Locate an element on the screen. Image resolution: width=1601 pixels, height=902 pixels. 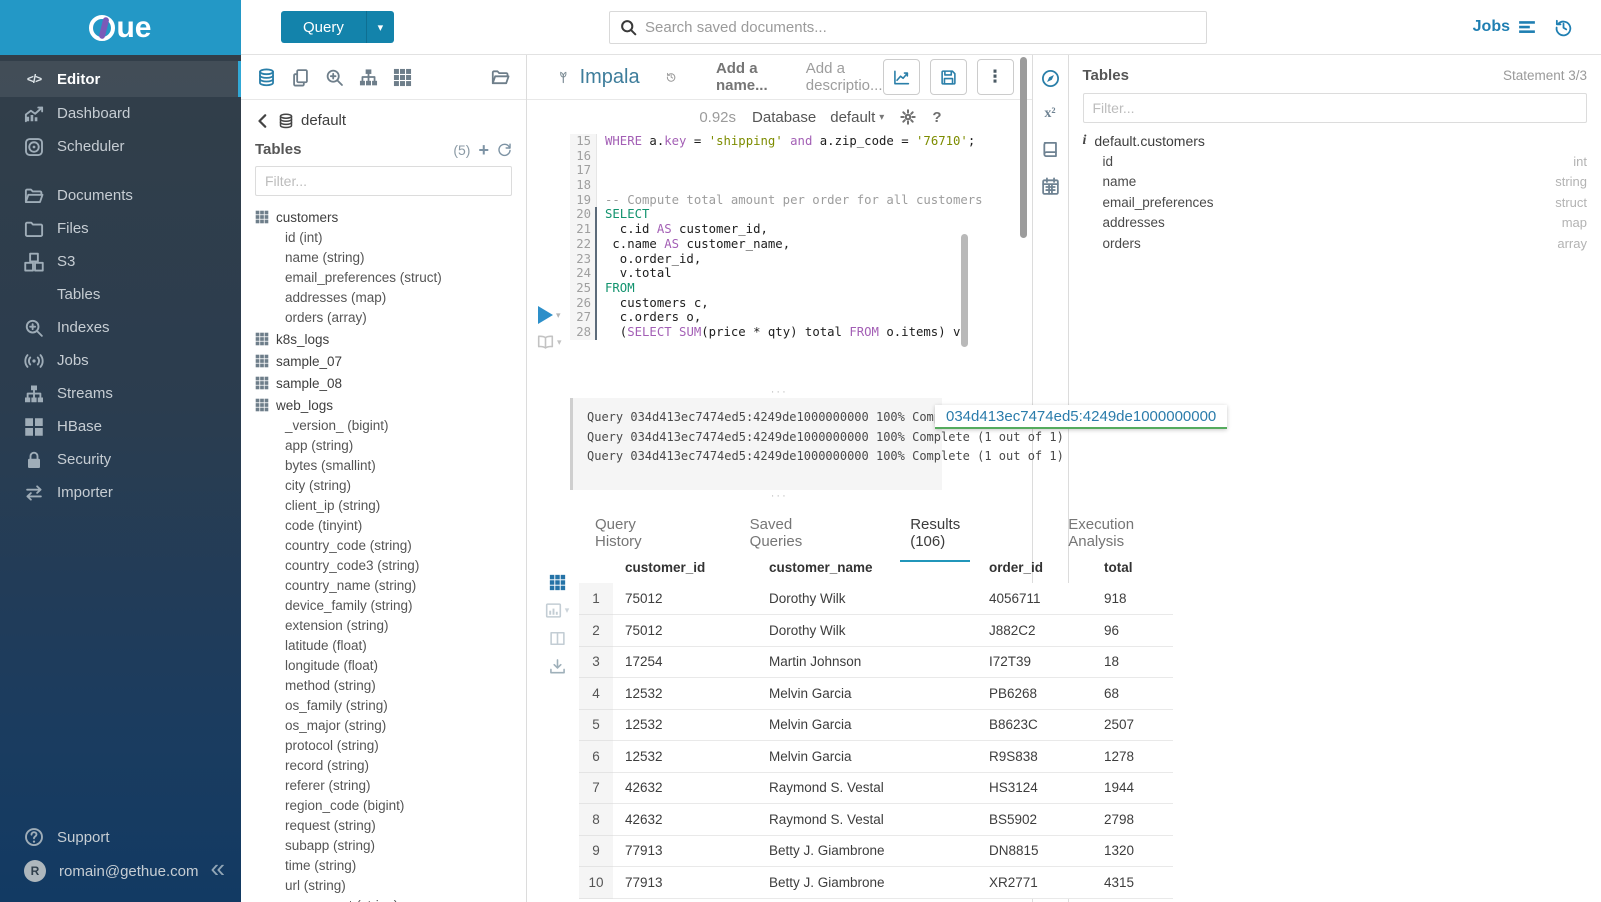
table-row: 8 42632 Raymond S. Vestal BS5902 2798 is located at coordinates (876, 819).